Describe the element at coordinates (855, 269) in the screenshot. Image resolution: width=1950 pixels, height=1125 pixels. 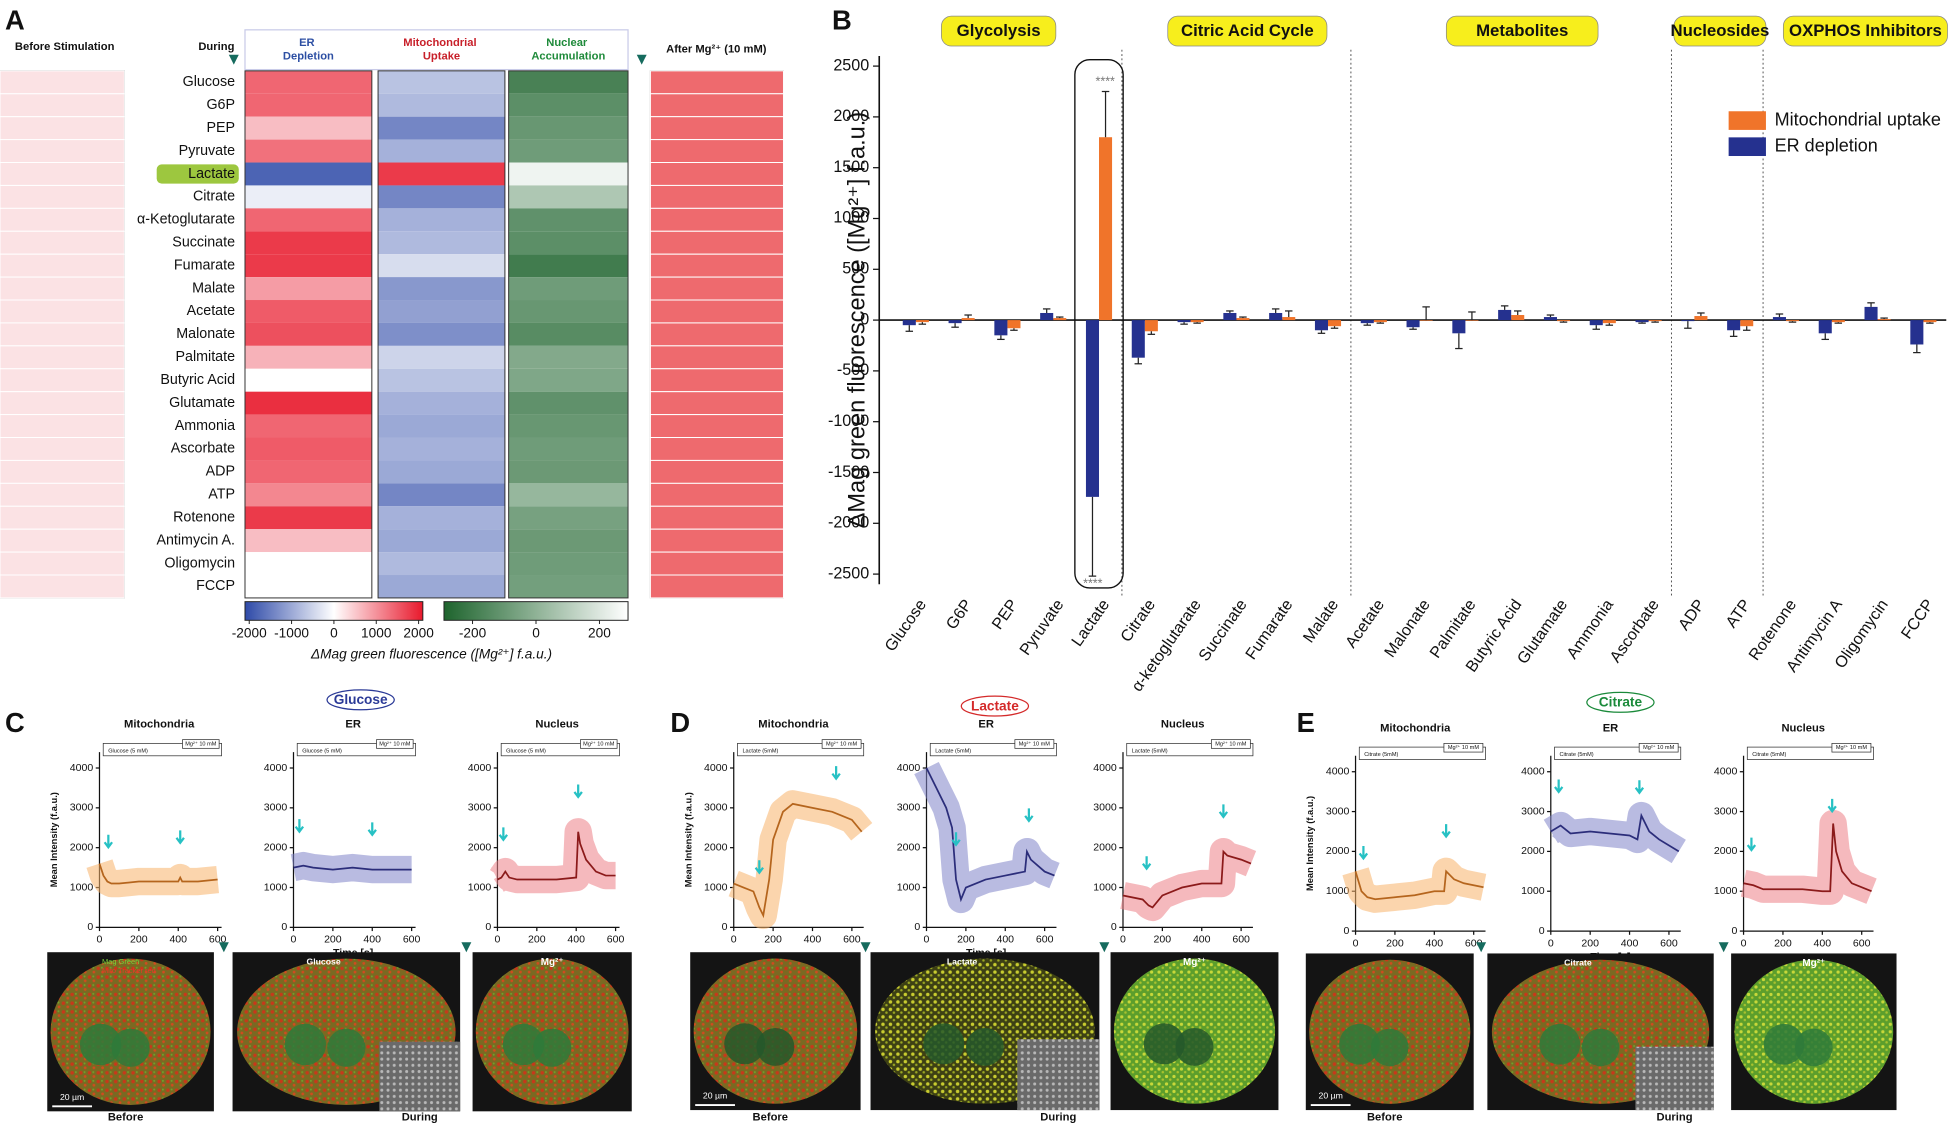
I see `y-tick-label: 500` at that location.